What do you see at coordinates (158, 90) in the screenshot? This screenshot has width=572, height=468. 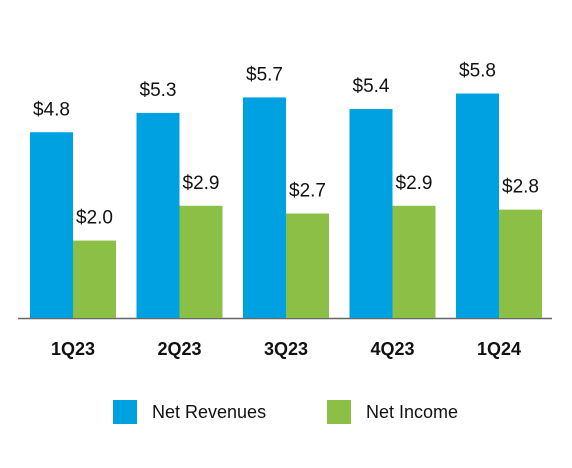 I see `value-label: $5.3` at bounding box center [158, 90].